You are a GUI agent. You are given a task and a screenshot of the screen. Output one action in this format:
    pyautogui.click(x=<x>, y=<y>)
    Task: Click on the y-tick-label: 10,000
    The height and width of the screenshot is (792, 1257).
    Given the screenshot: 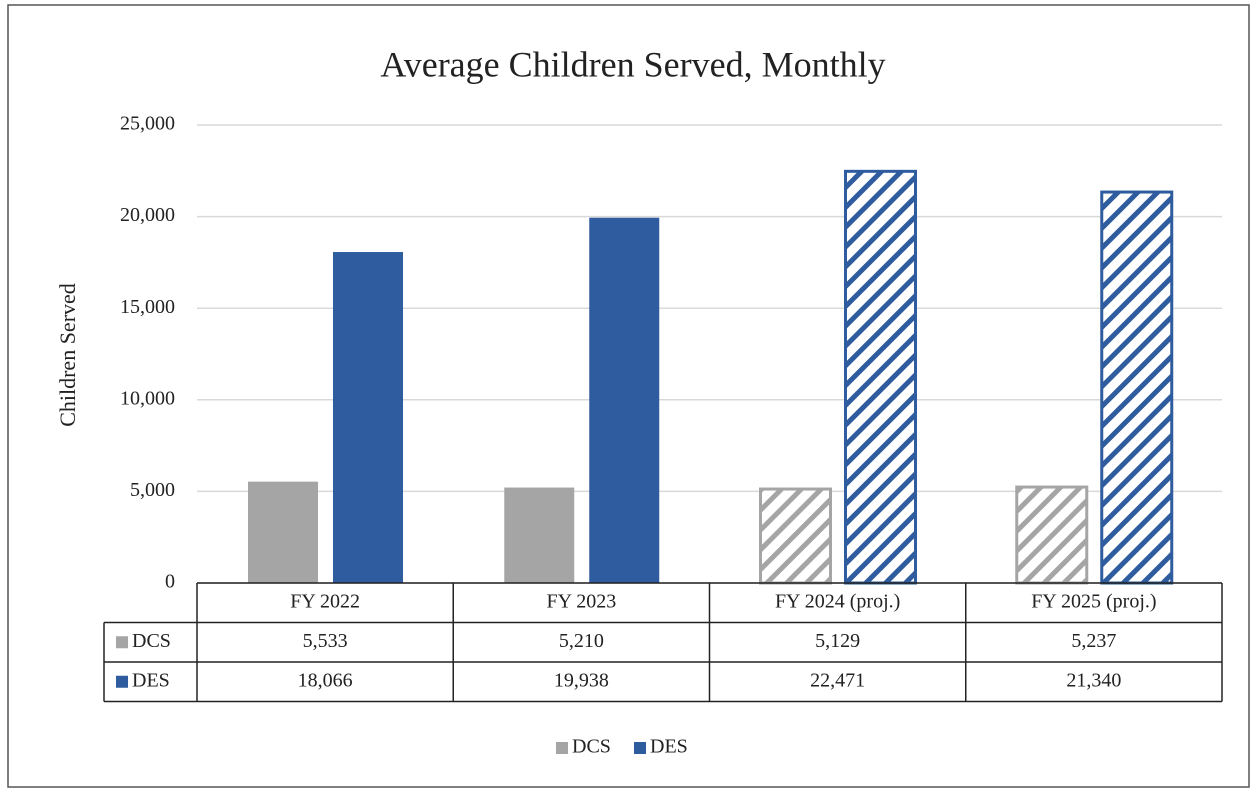 What is the action you would take?
    pyautogui.click(x=147, y=398)
    